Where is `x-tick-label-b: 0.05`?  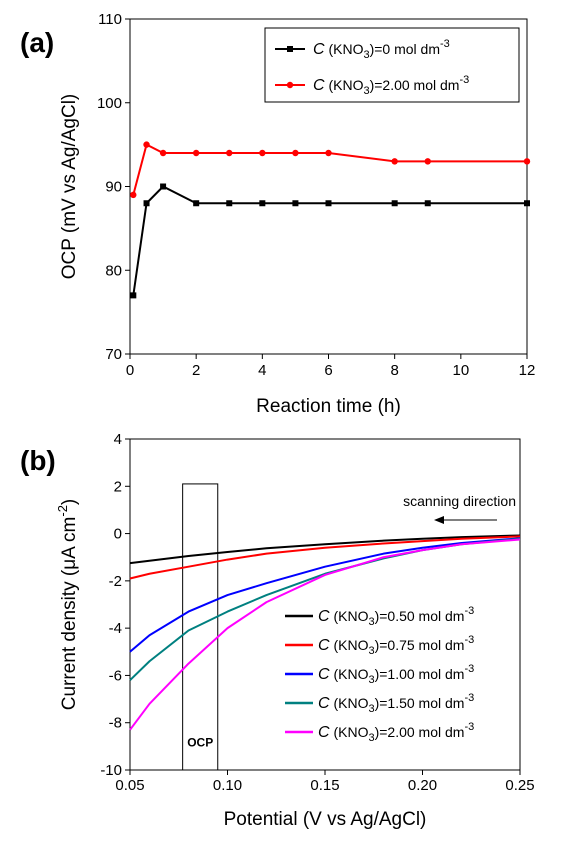 x-tick-label-b: 0.05 is located at coordinates (129, 785).